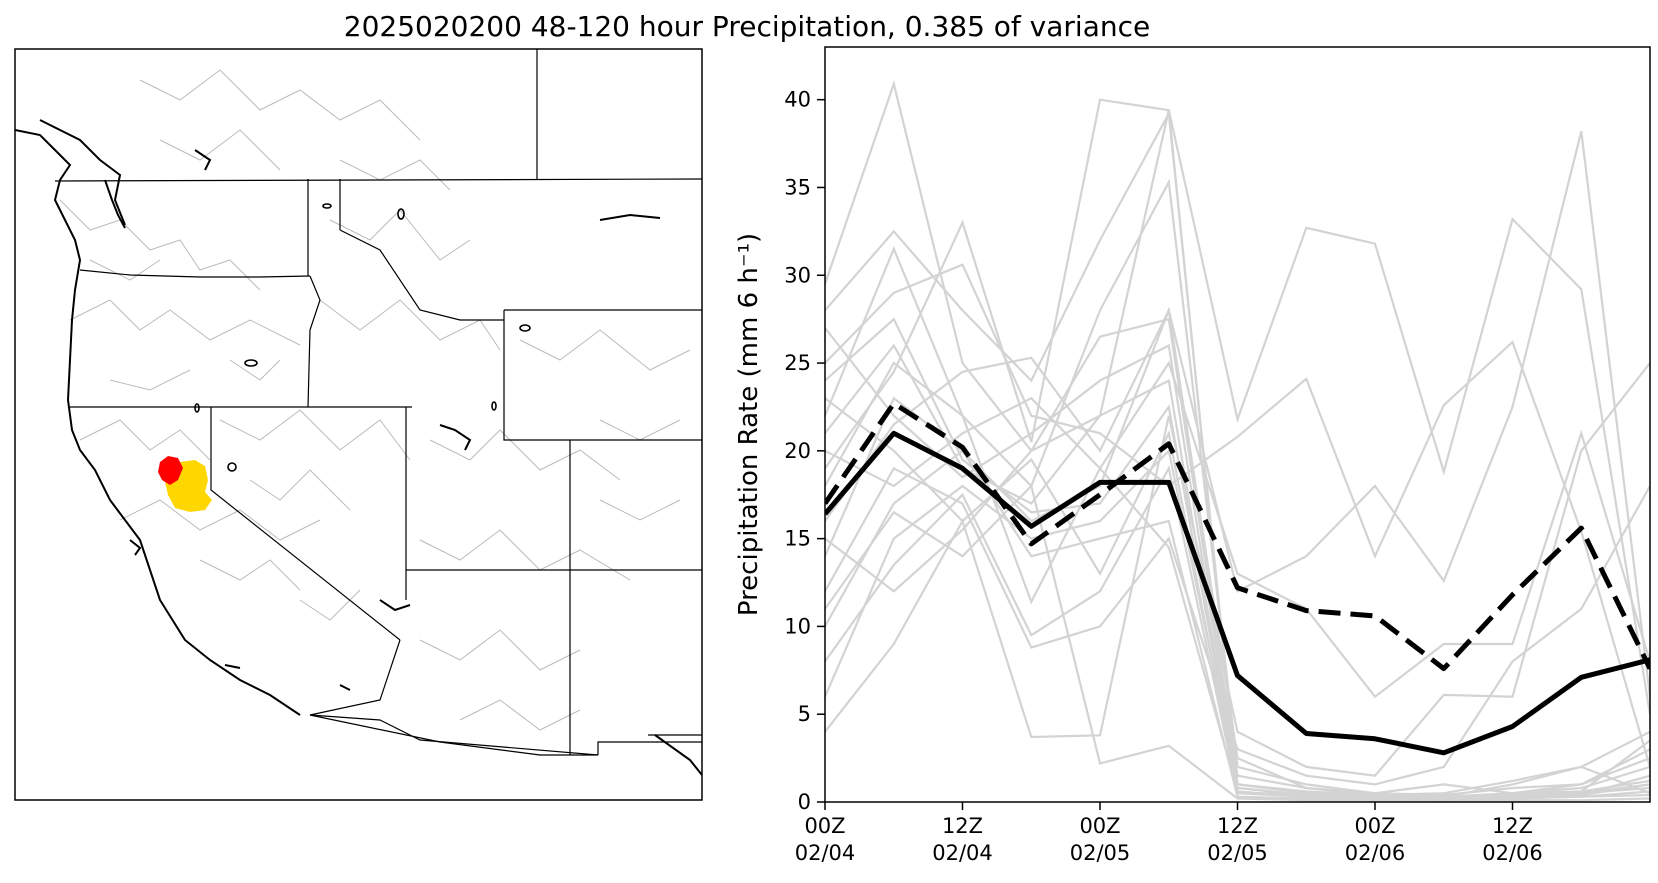 The width and height of the screenshot is (1658, 883). I want to click on y-tick-label: 20, so click(797, 451).